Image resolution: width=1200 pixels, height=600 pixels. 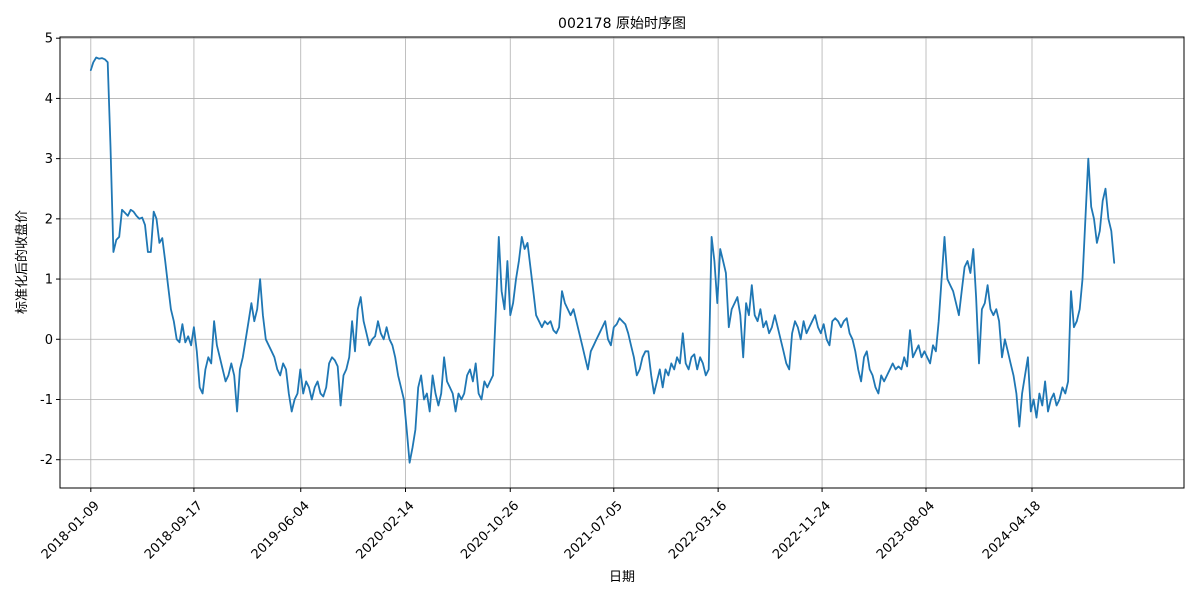 I want to click on chart-title: 002178 原始时序图, so click(x=622, y=24).